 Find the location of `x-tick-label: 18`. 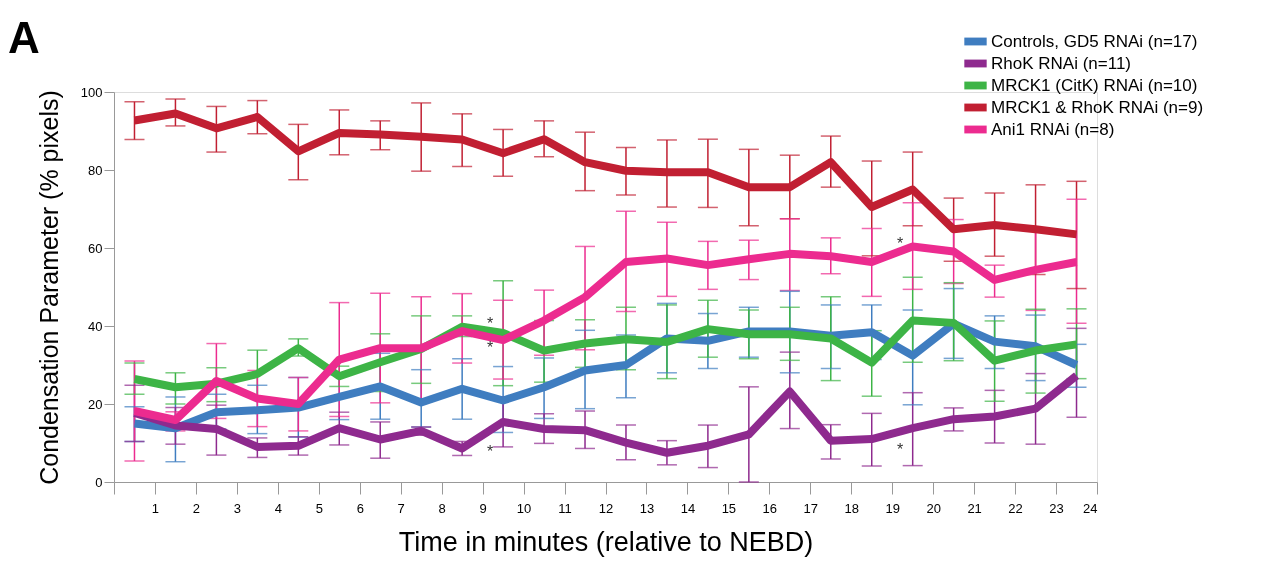

x-tick-label: 18 is located at coordinates (851, 508).